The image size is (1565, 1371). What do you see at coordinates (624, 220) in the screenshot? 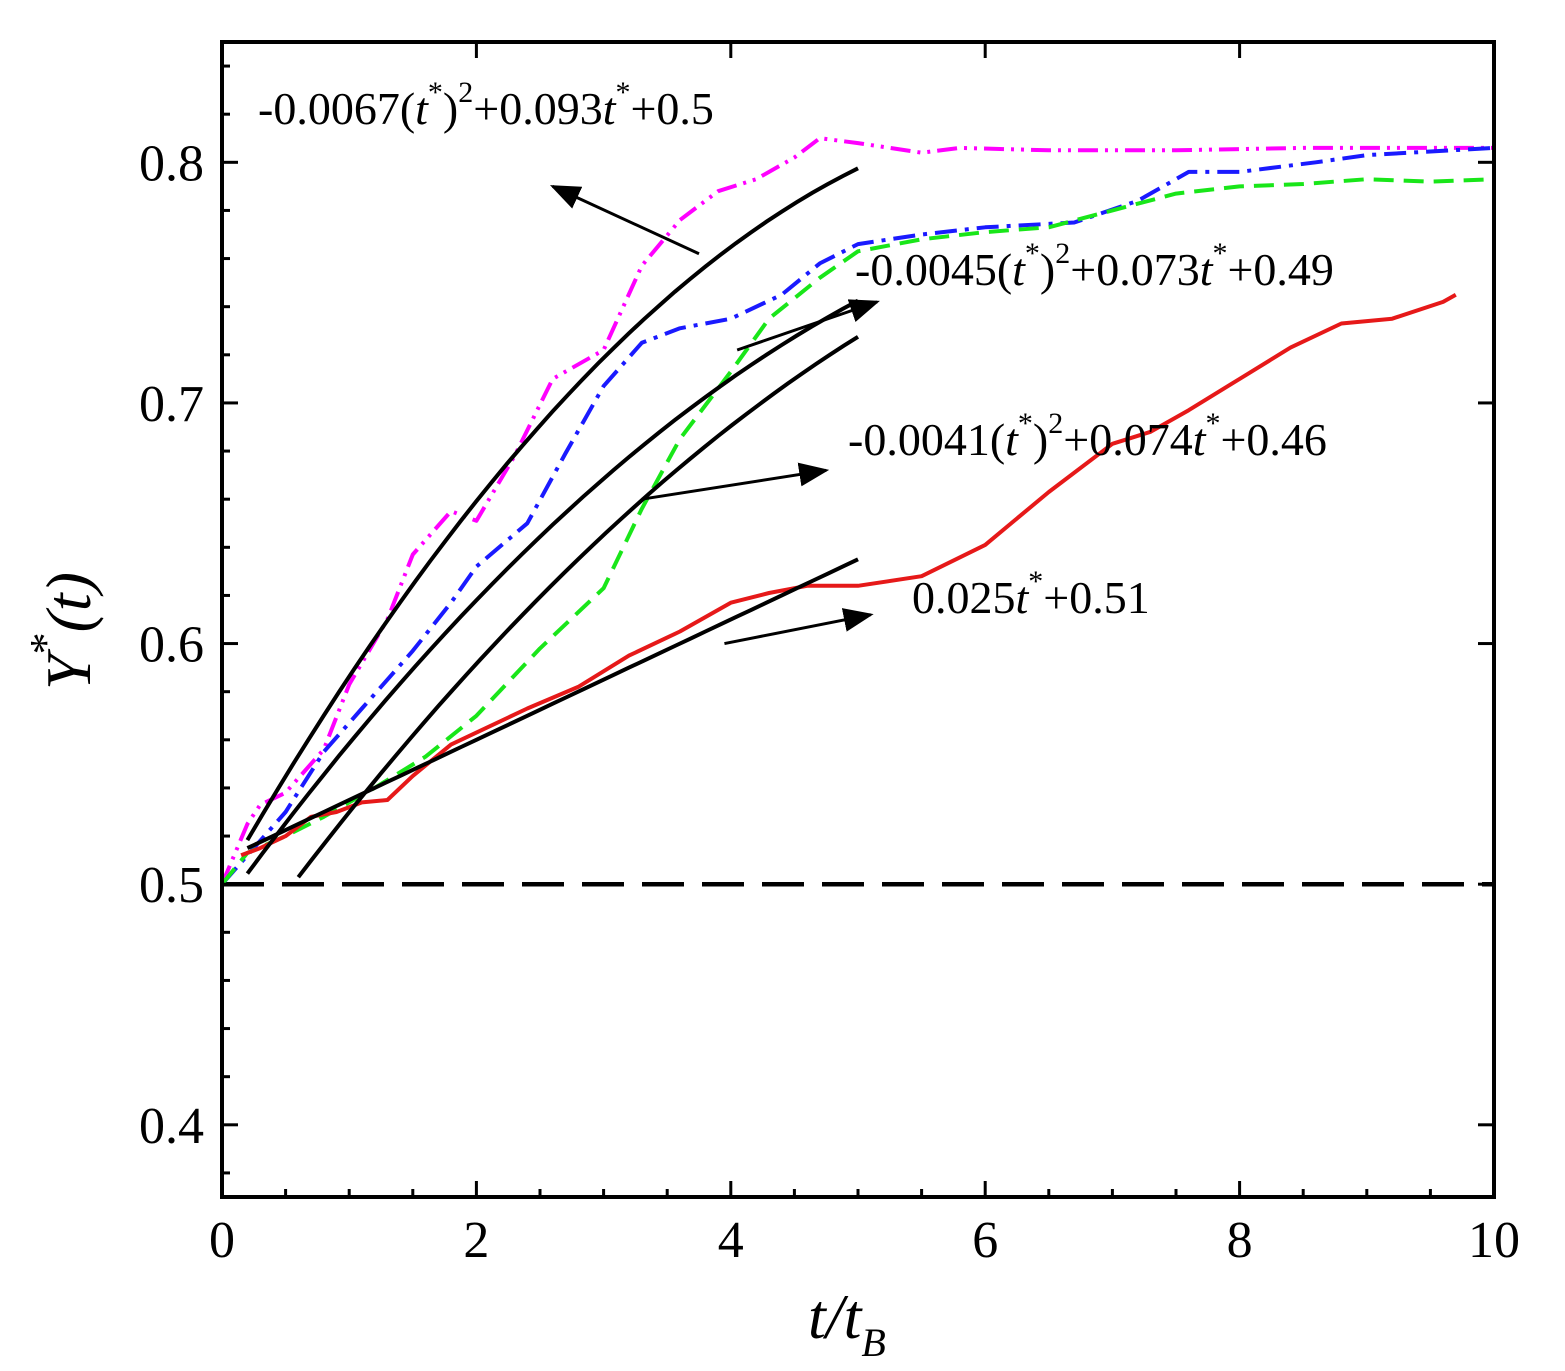
I see `arrow-fit1` at bounding box center [624, 220].